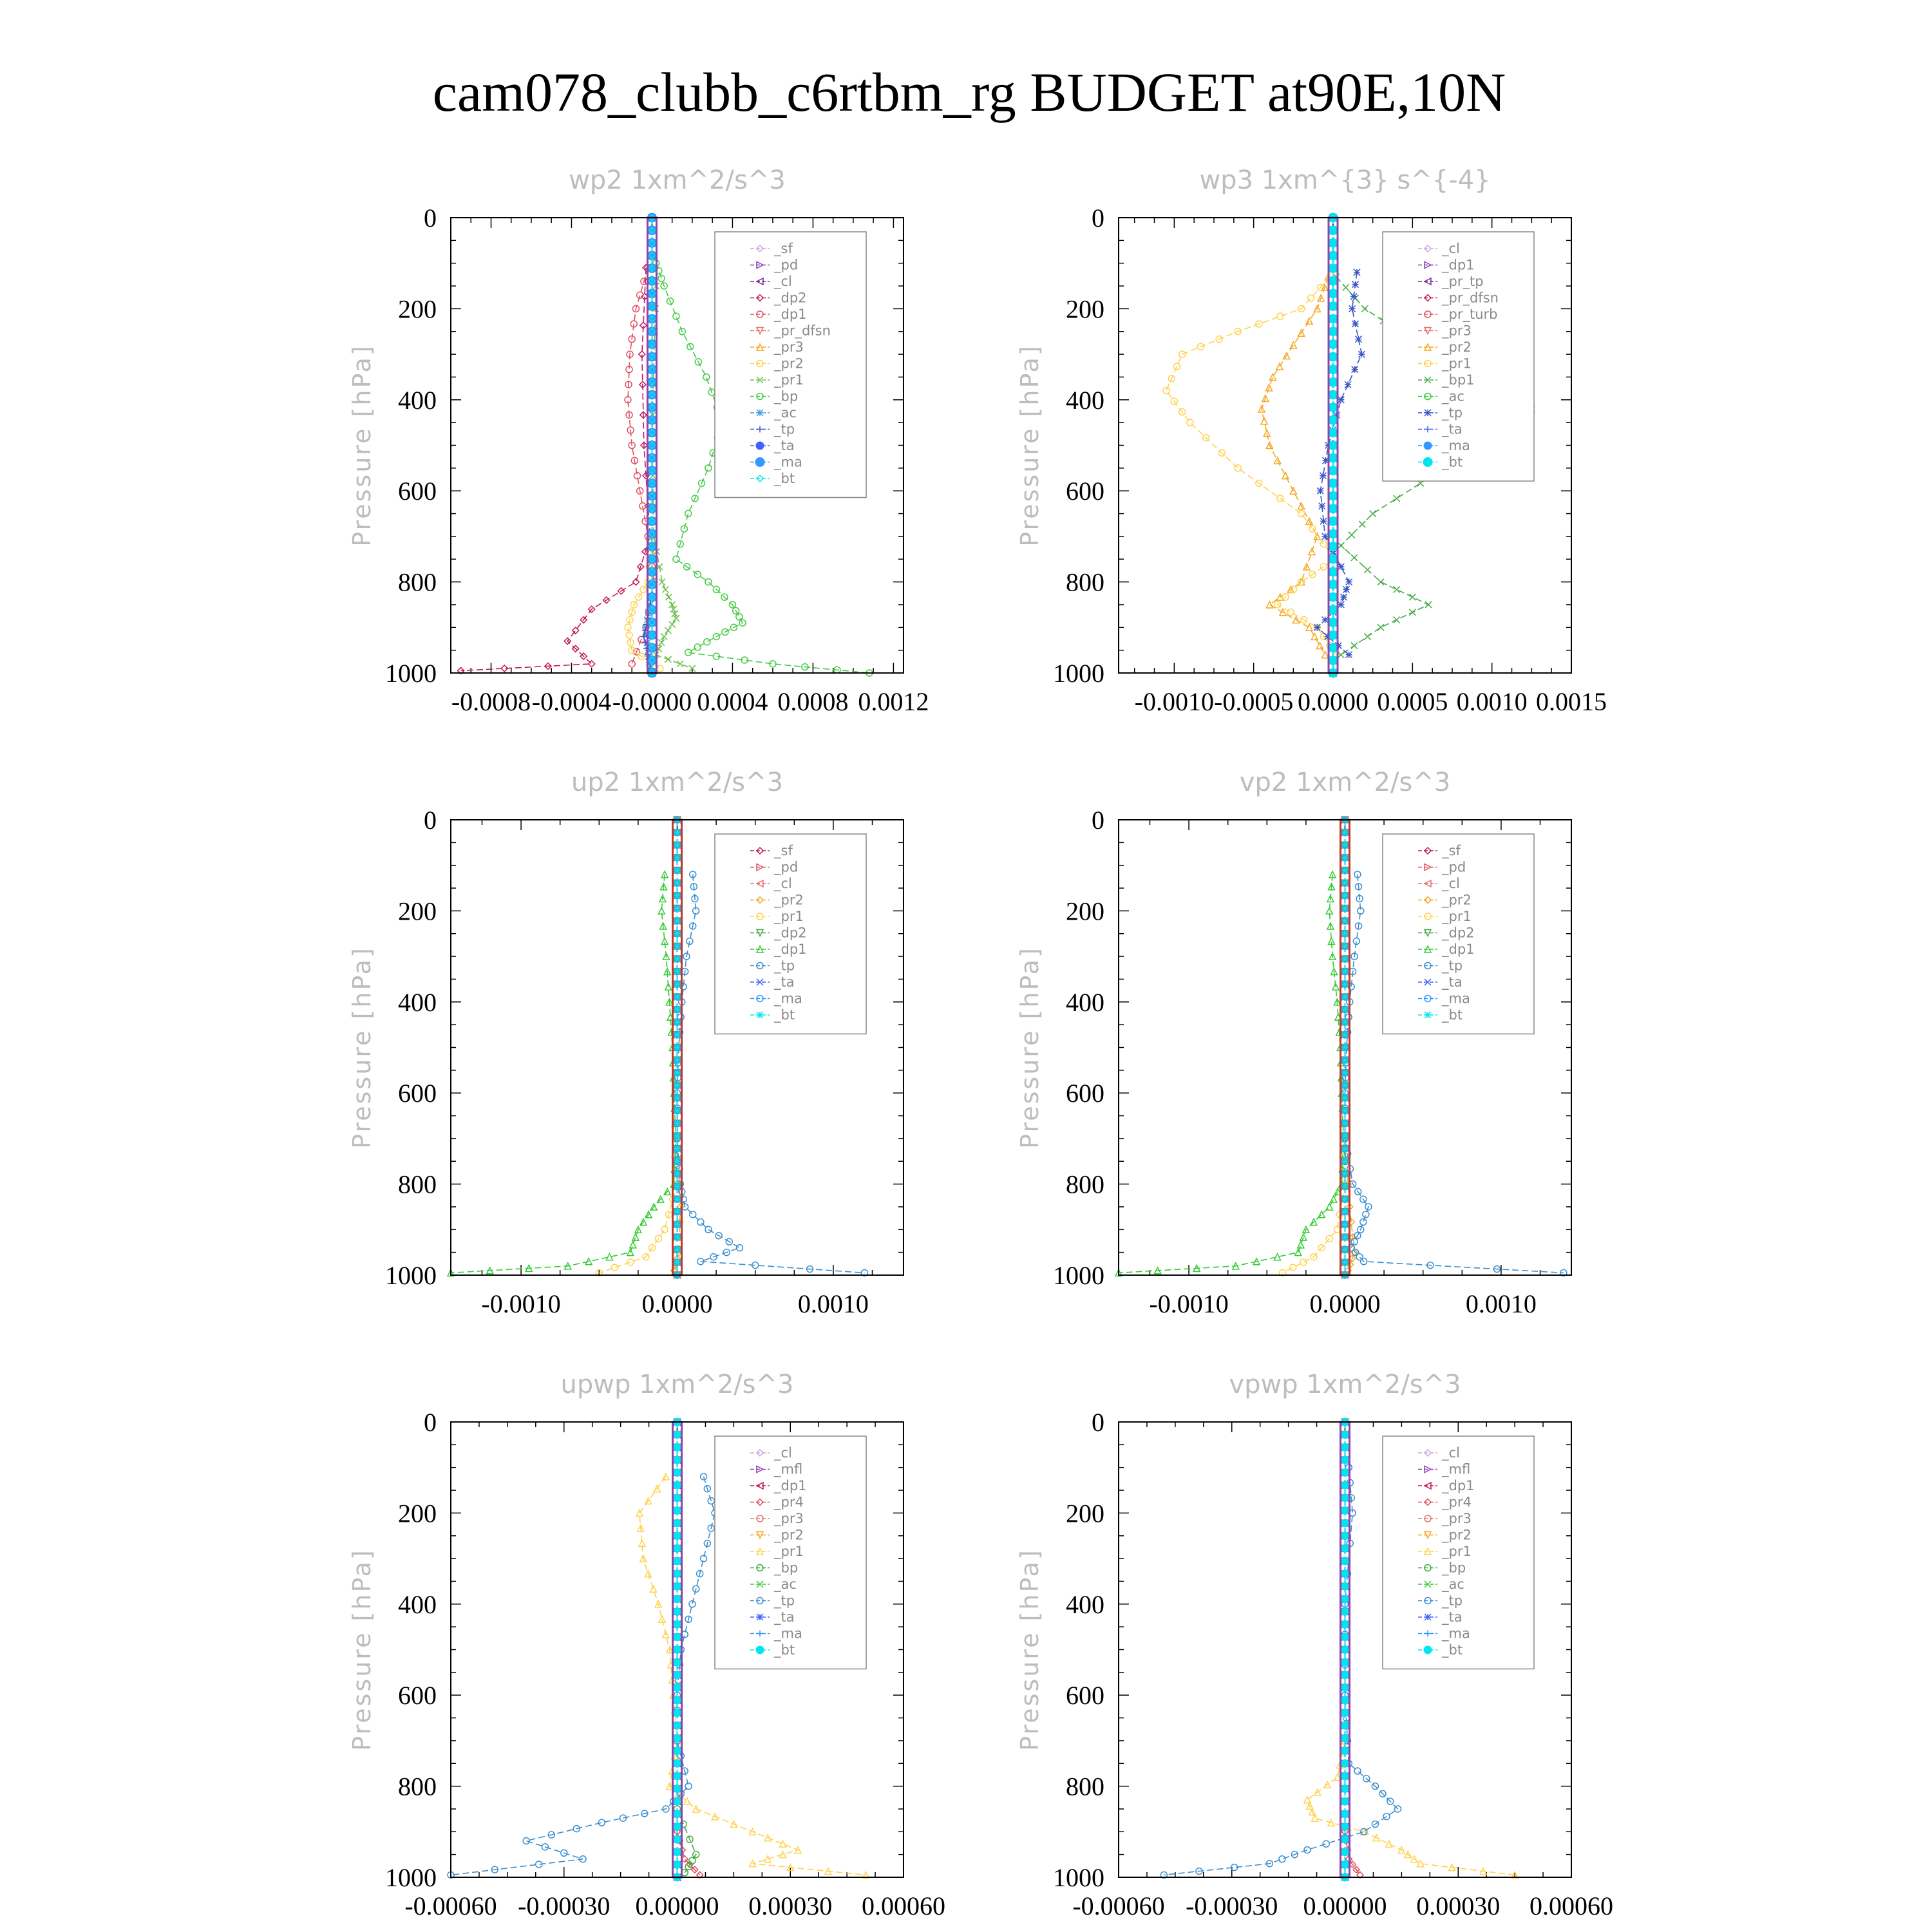 This screenshot has height=1932, width=1932. I want to click on x-tick-label: 0.0012, so click(893, 701).